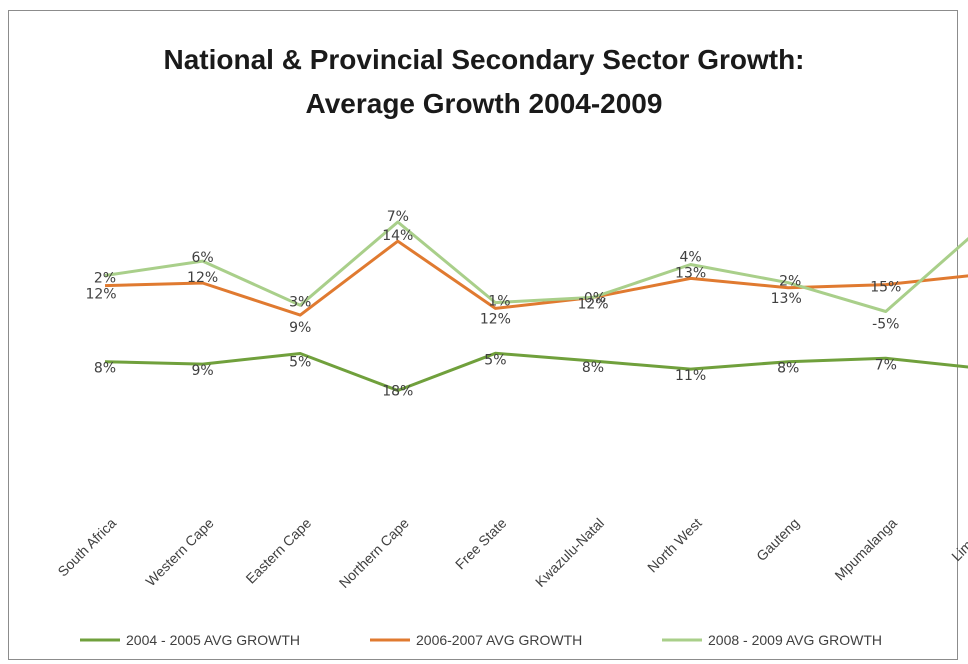 The height and width of the screenshot is (664, 968). What do you see at coordinates (690, 258) in the screenshot?
I see `data-label: 4%` at bounding box center [690, 258].